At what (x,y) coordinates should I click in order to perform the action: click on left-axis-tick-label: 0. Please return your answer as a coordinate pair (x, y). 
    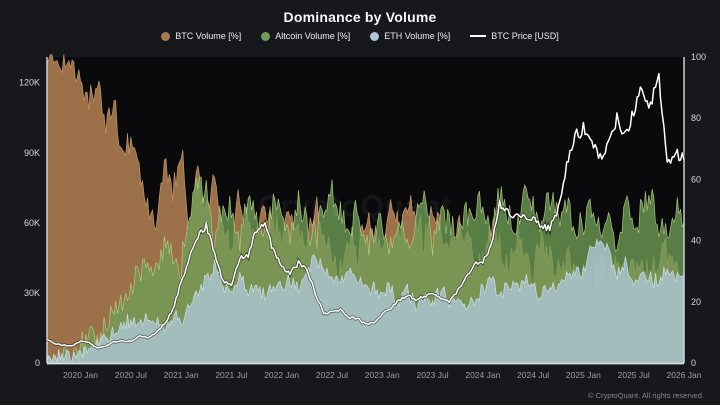
    Looking at the image, I should click on (37, 363).